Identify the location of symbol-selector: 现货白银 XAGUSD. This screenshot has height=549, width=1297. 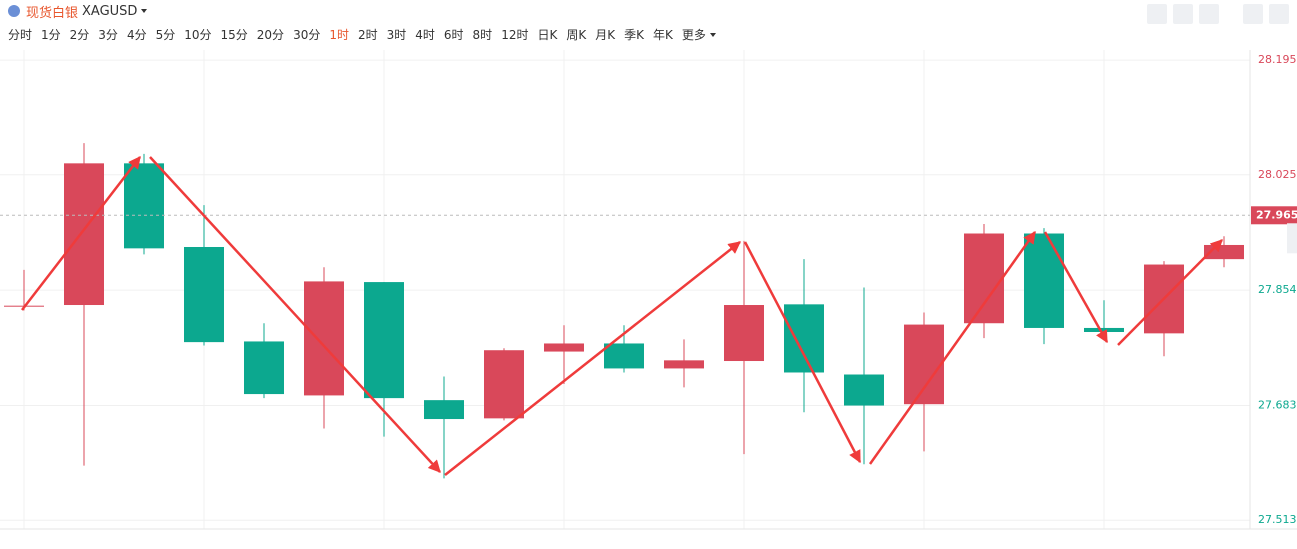
(78, 11).